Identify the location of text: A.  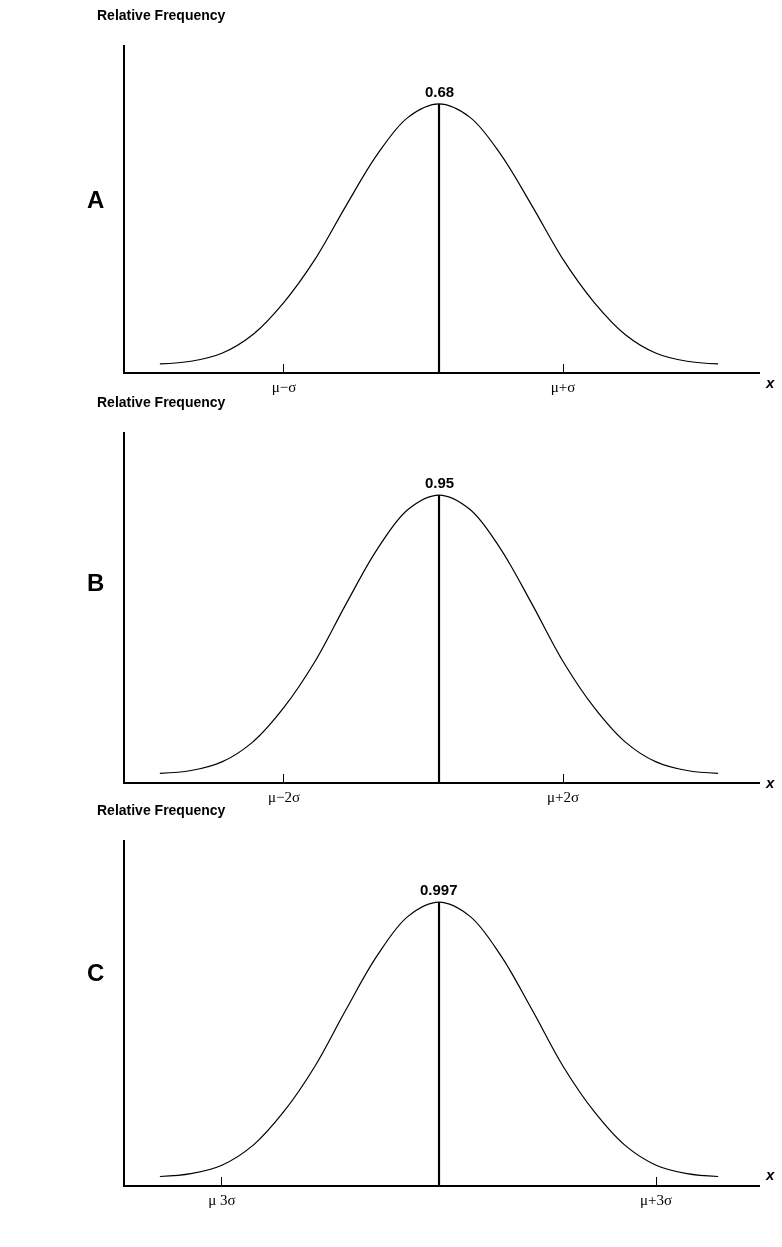
(96, 199).